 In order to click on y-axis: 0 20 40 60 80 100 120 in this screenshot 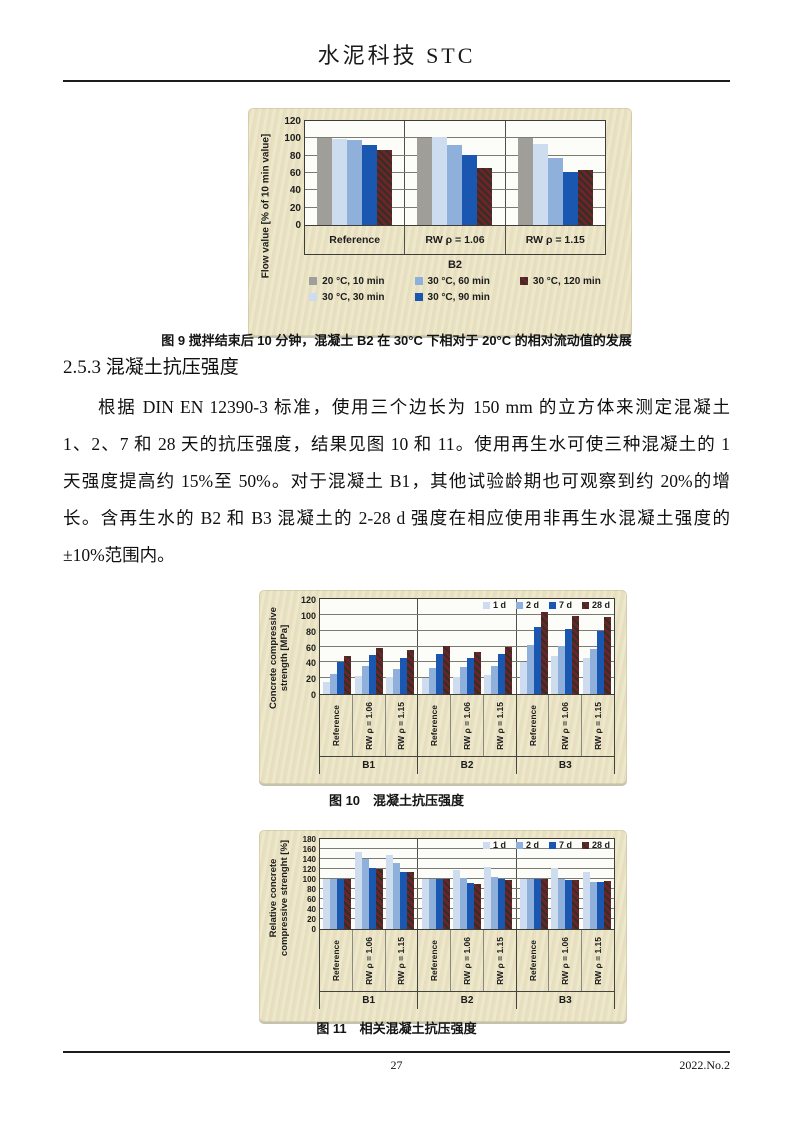, I will do `click(307, 647)`.